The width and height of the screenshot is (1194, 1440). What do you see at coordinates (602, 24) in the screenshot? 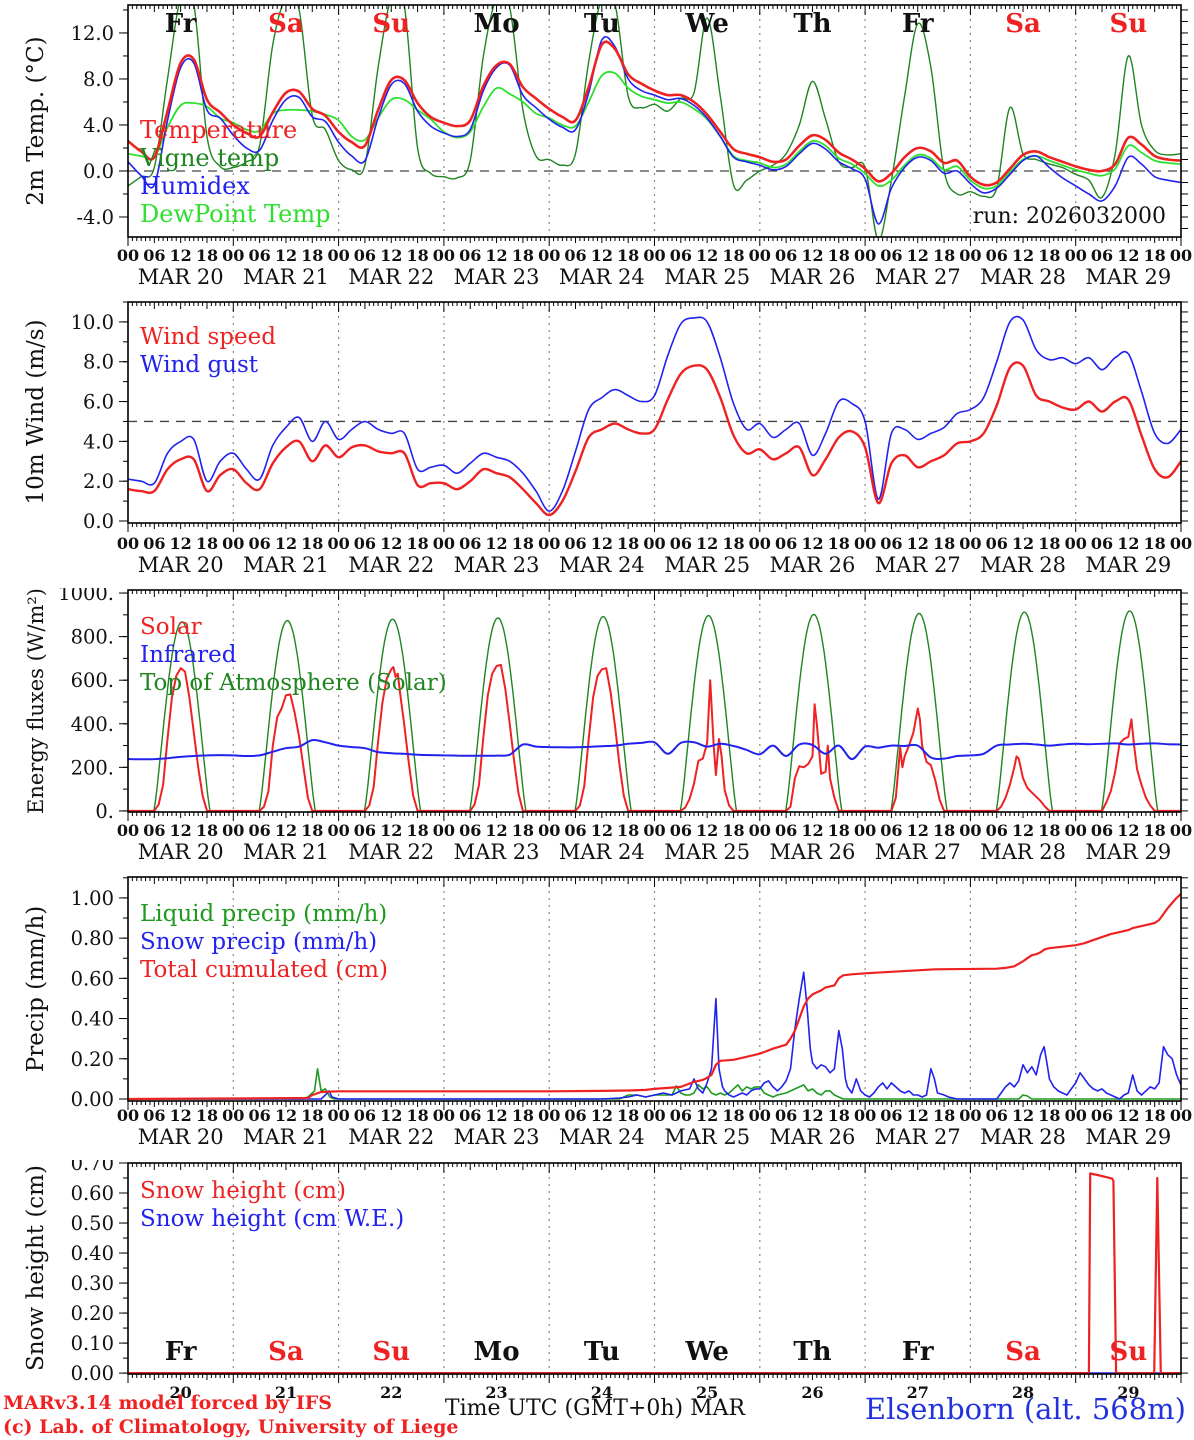
I see `day-name-label: Tu` at bounding box center [602, 24].